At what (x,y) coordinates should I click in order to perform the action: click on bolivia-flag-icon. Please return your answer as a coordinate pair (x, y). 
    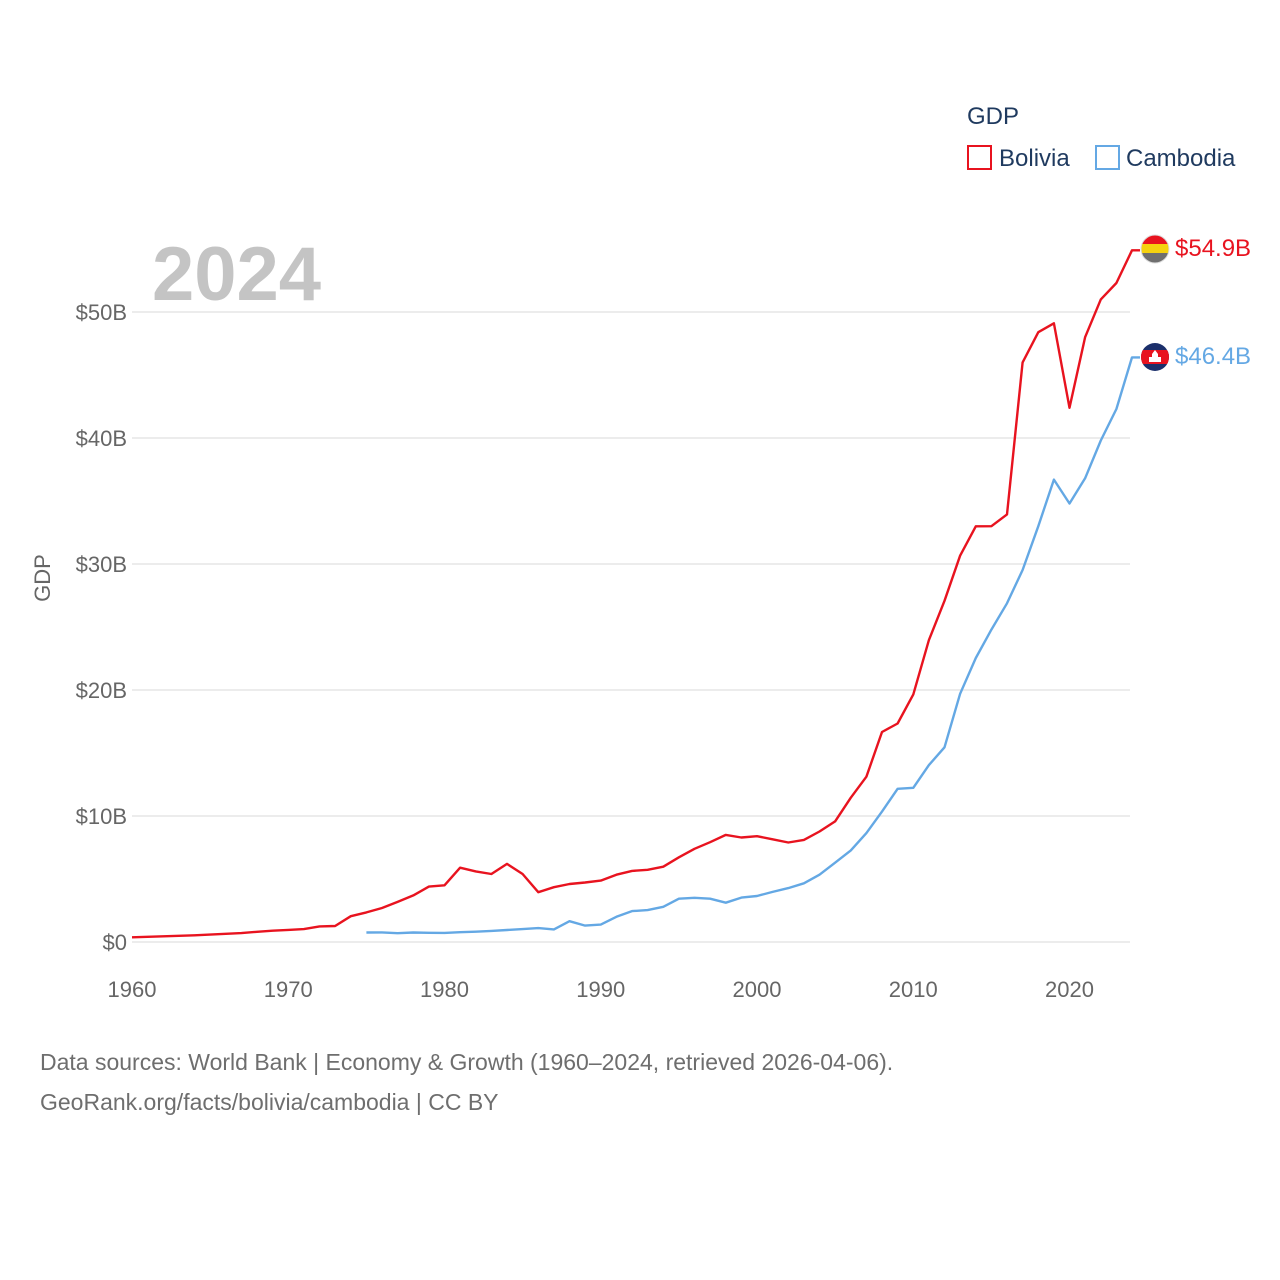
    Looking at the image, I should click on (1155, 249).